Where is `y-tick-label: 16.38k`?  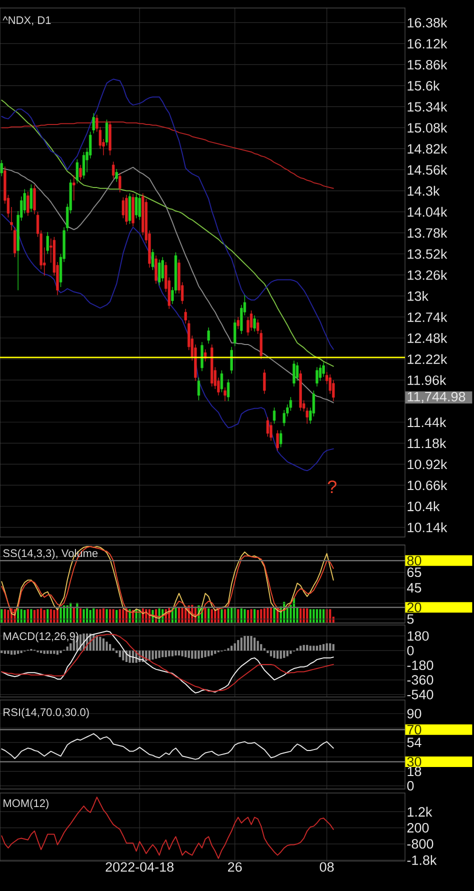
y-tick-label: 16.38k is located at coordinates (428, 23).